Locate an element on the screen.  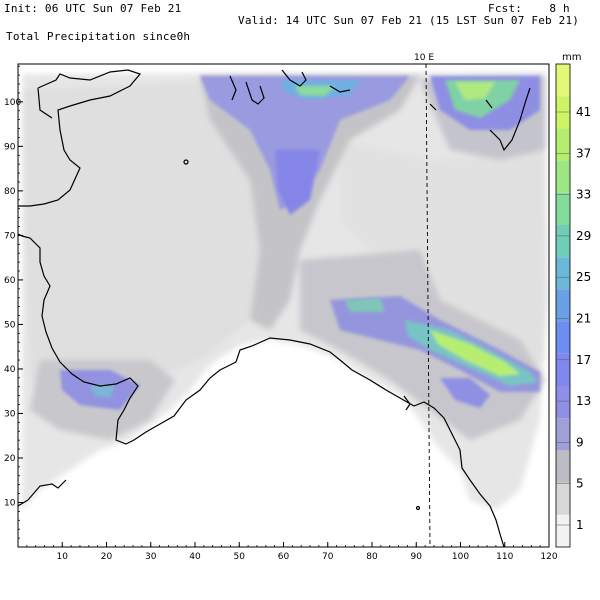
colorbar-label: 25 is located at coordinates (583, 277).